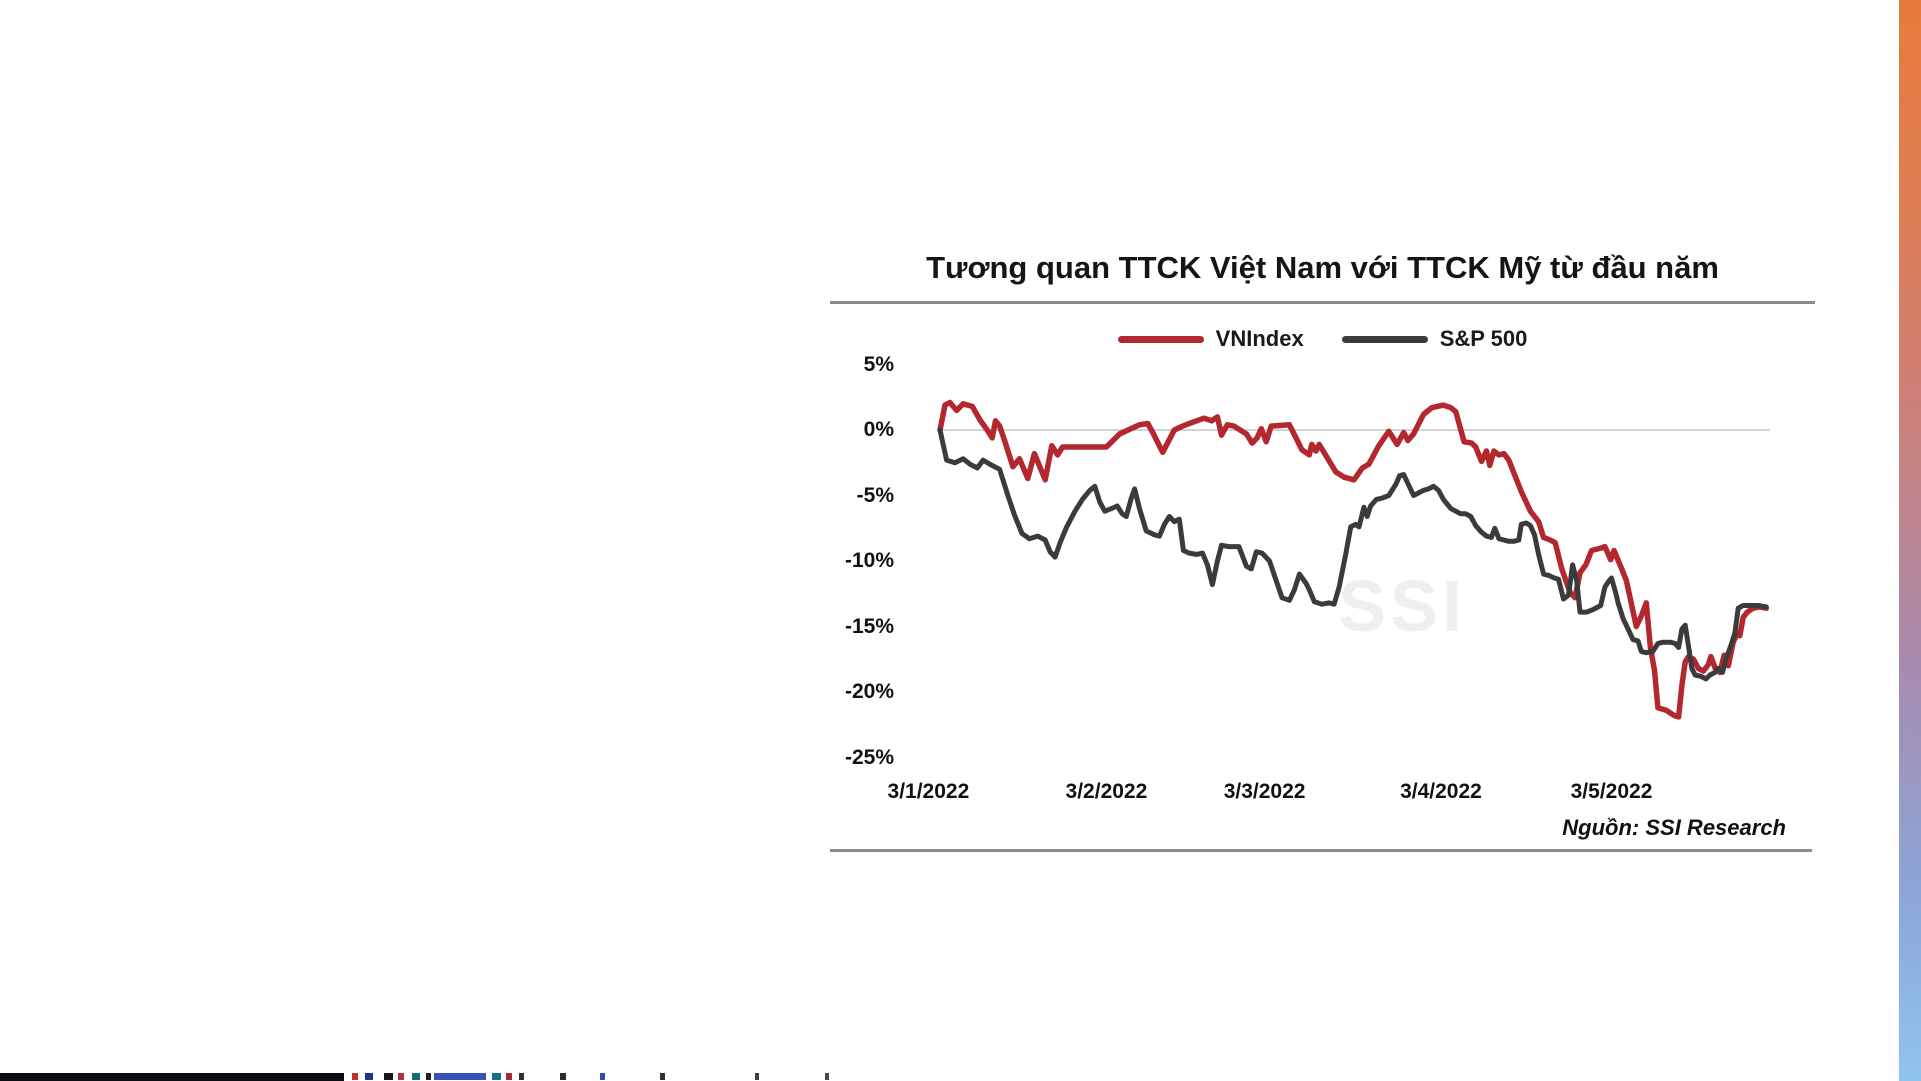  I want to click on y-tick-label: 0%, so click(878, 429).